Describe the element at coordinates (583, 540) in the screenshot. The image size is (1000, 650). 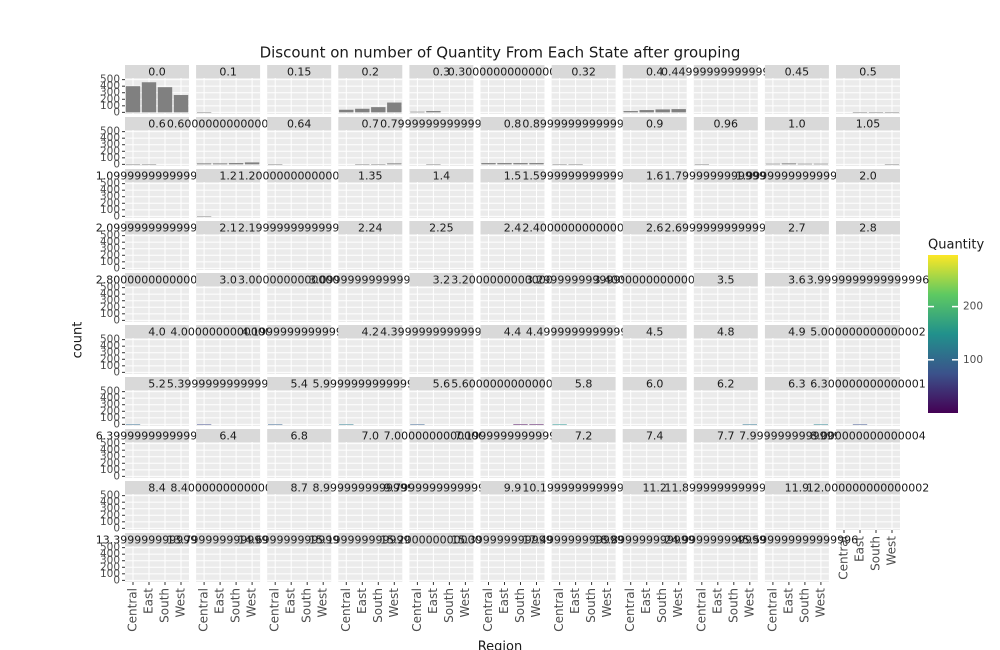
I see `facet-label: 17.499999999999996` at that location.